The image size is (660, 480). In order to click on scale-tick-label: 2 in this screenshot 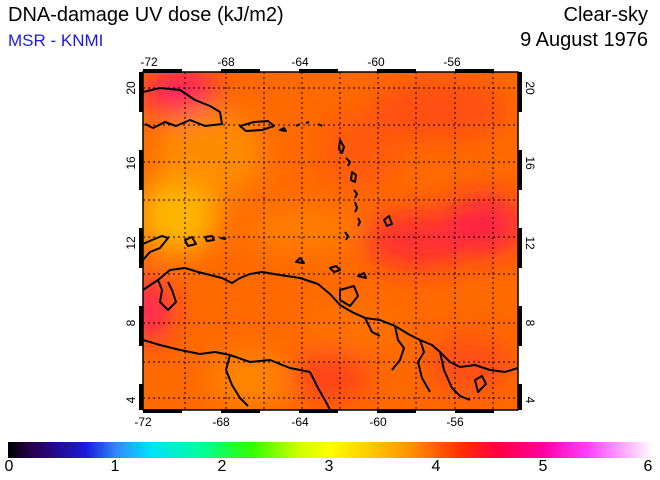, I will do `click(222, 466)`.